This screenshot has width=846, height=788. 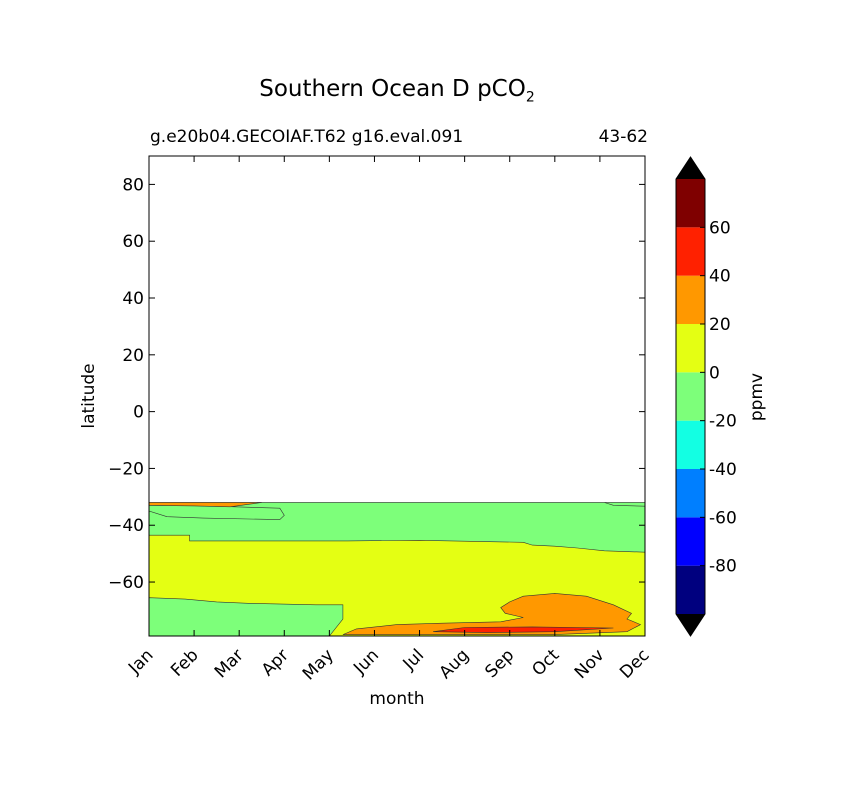 I want to click on contour-regions, so click(x=397, y=569).